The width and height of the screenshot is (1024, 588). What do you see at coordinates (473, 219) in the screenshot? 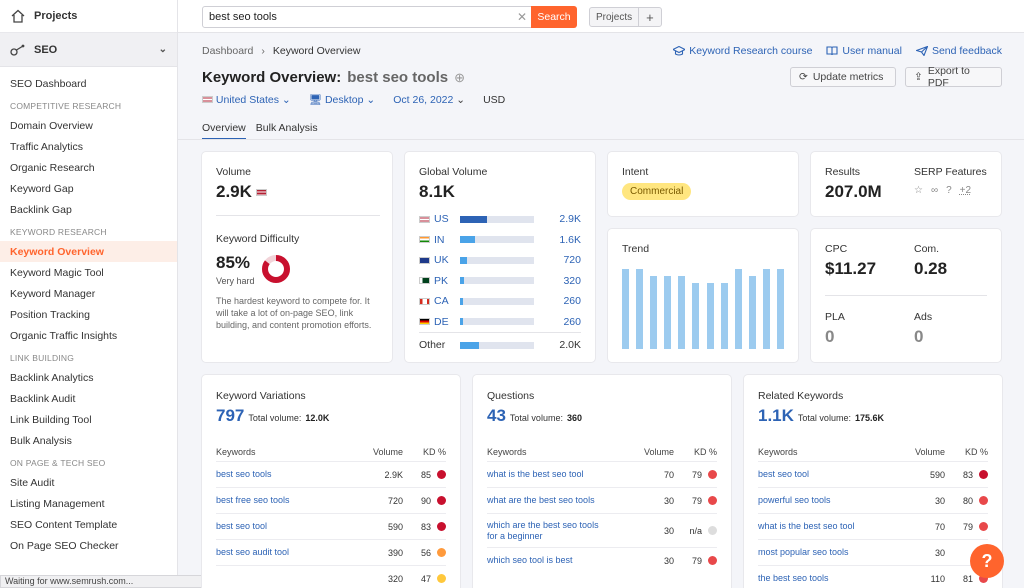
I see `country-volume-bar-fill` at bounding box center [473, 219].